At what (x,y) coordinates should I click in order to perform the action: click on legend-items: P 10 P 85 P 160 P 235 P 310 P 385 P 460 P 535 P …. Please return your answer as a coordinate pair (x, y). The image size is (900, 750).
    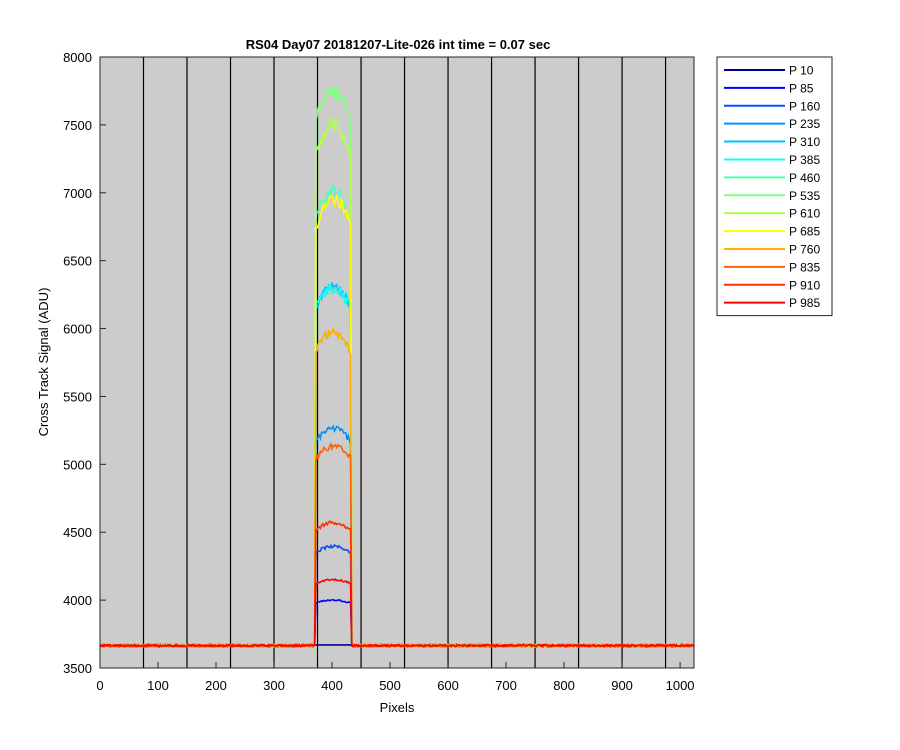
    Looking at the image, I should click on (772, 186).